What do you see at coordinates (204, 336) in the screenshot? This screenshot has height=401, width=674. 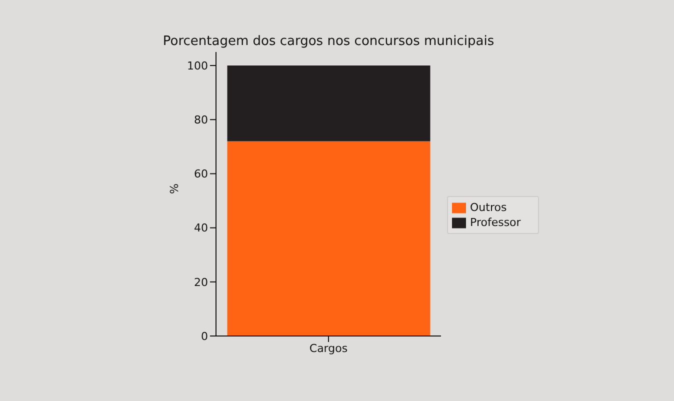 I see `y-tick-label: 0` at bounding box center [204, 336].